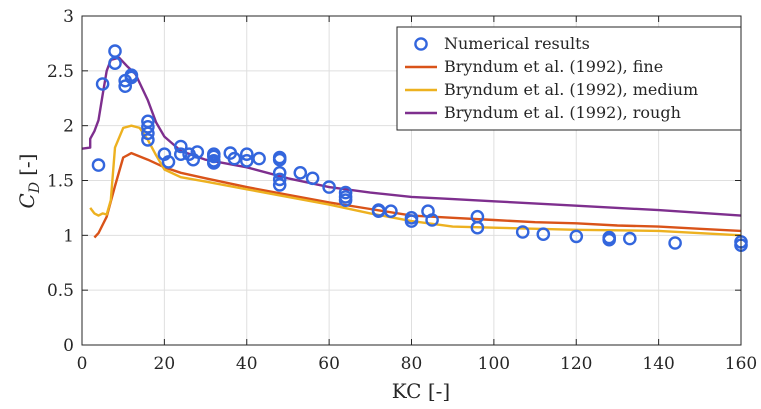 The height and width of the screenshot is (409, 761). What do you see at coordinates (562, 112) in the screenshot?
I see `legend-entry-label: Bryndum et al. (1992), rough` at bounding box center [562, 112].